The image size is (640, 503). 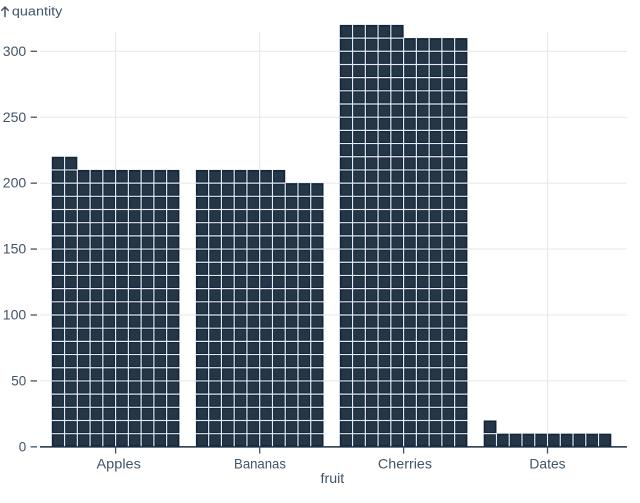 What do you see at coordinates (14, 51) in the screenshot?
I see `svg-text: 300` at bounding box center [14, 51].